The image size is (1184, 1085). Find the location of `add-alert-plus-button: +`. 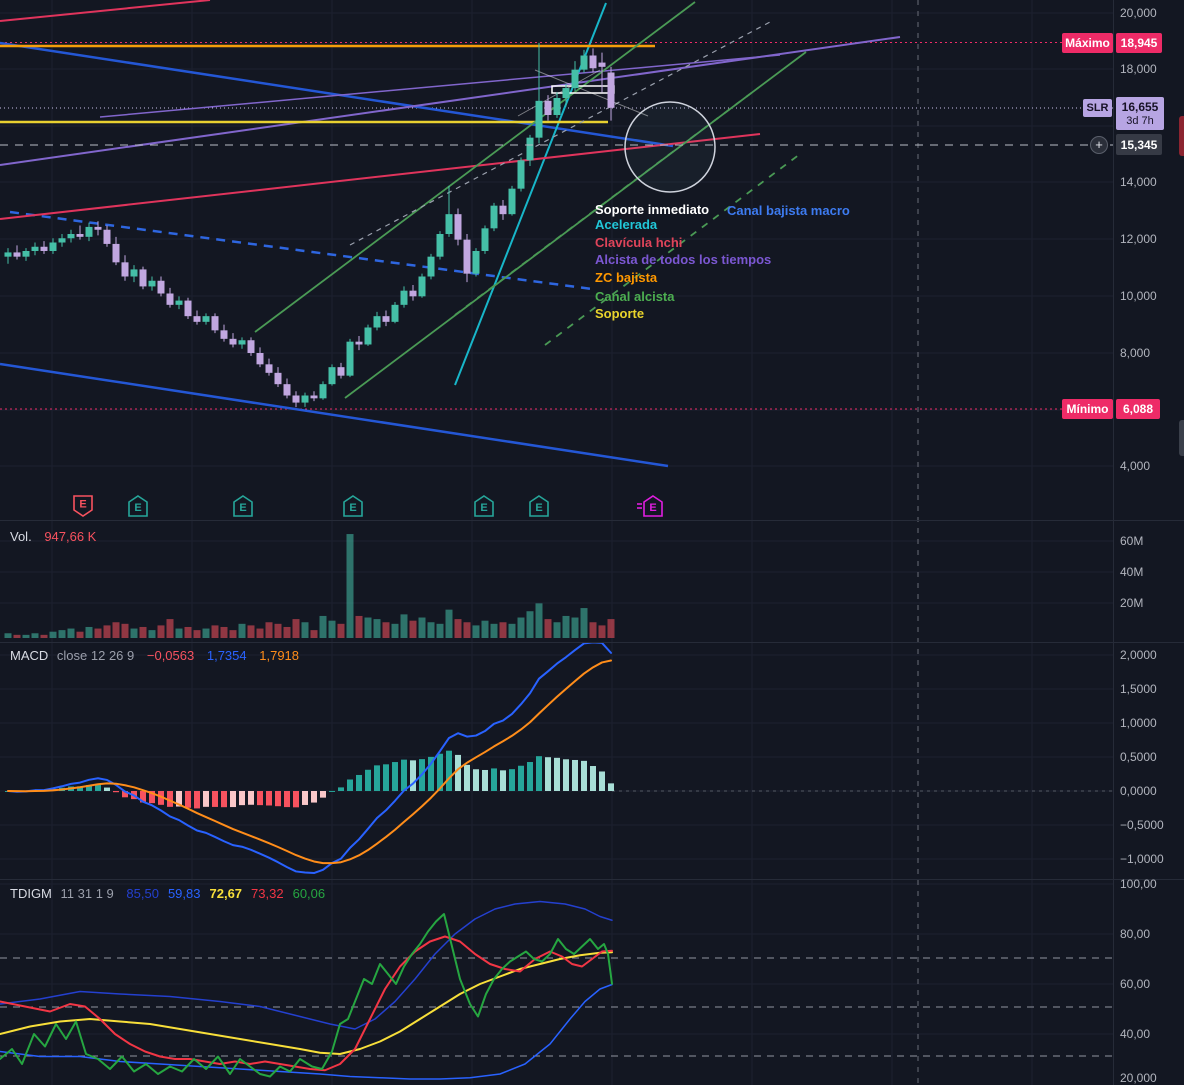

add-alert-plus-button: + is located at coordinates (1099, 145).